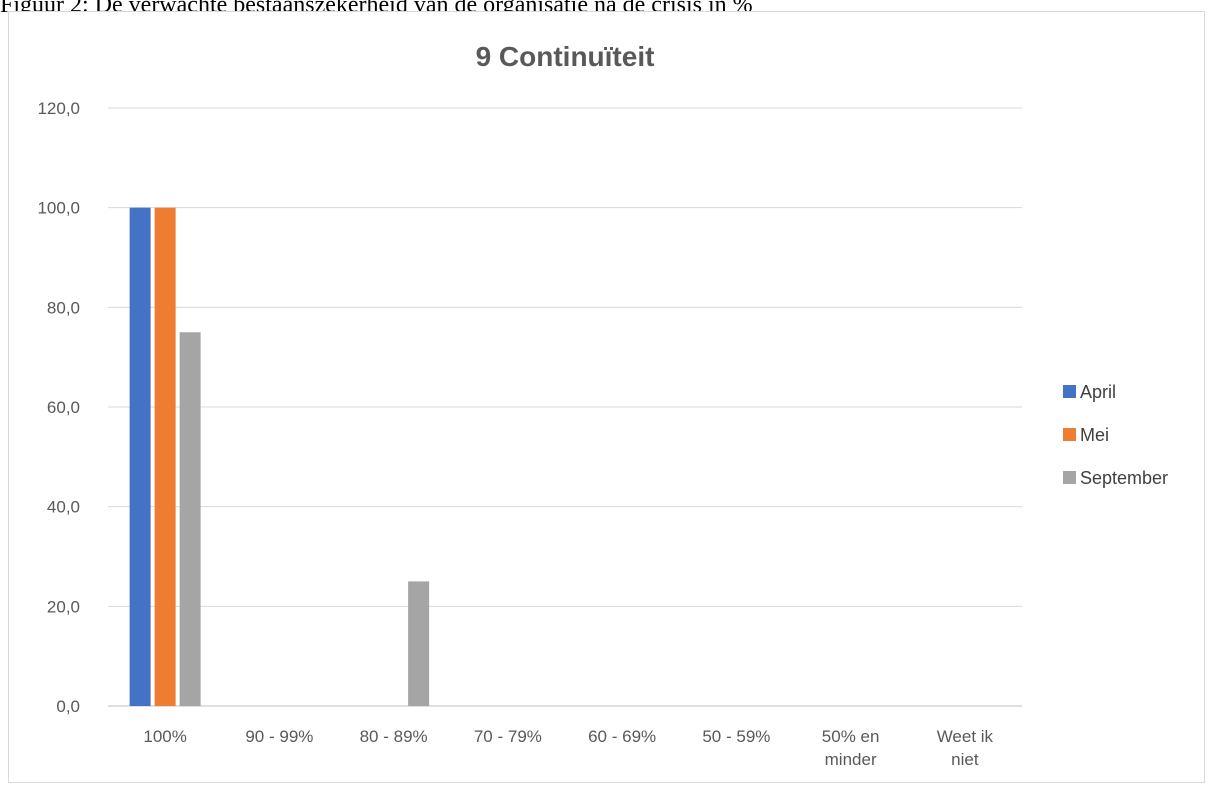 This screenshot has height=789, width=1213. Describe the element at coordinates (508, 736) in the screenshot. I see `x-tick-label: 70 - 79%` at that location.